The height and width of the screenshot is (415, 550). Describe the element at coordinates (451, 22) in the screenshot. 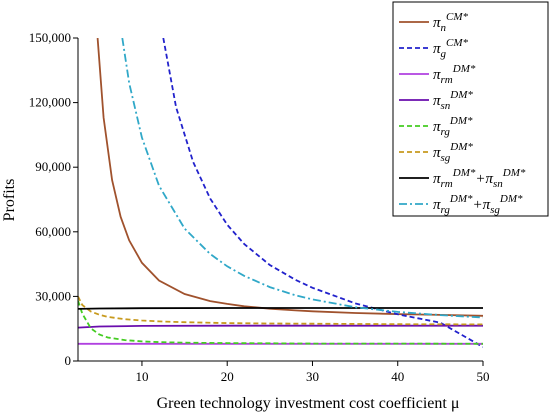

I see `legend-entry-1: πnCM*` at that location.